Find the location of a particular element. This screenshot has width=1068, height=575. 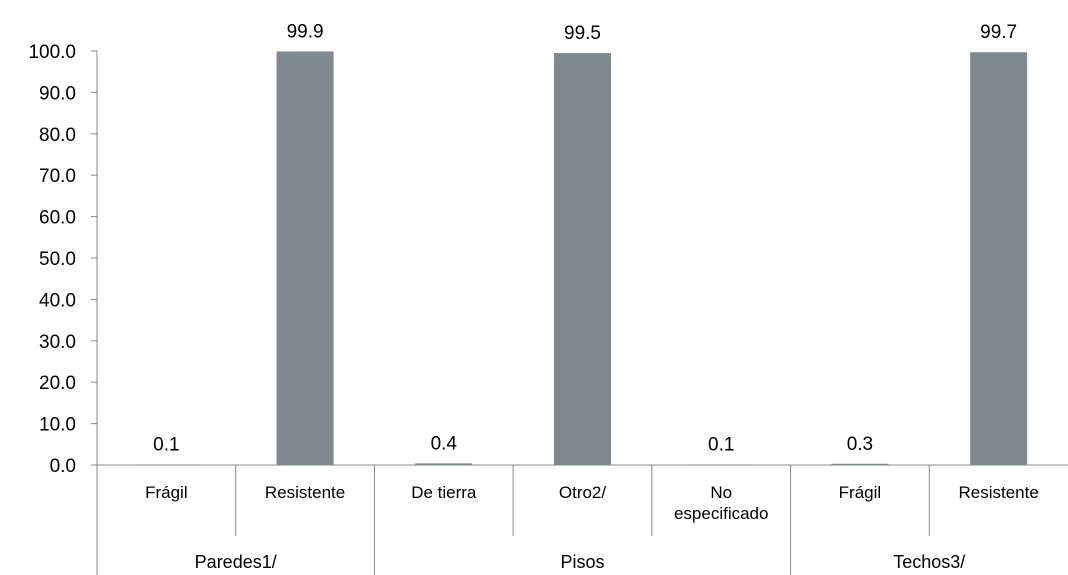

category-label: No is located at coordinates (721, 492).